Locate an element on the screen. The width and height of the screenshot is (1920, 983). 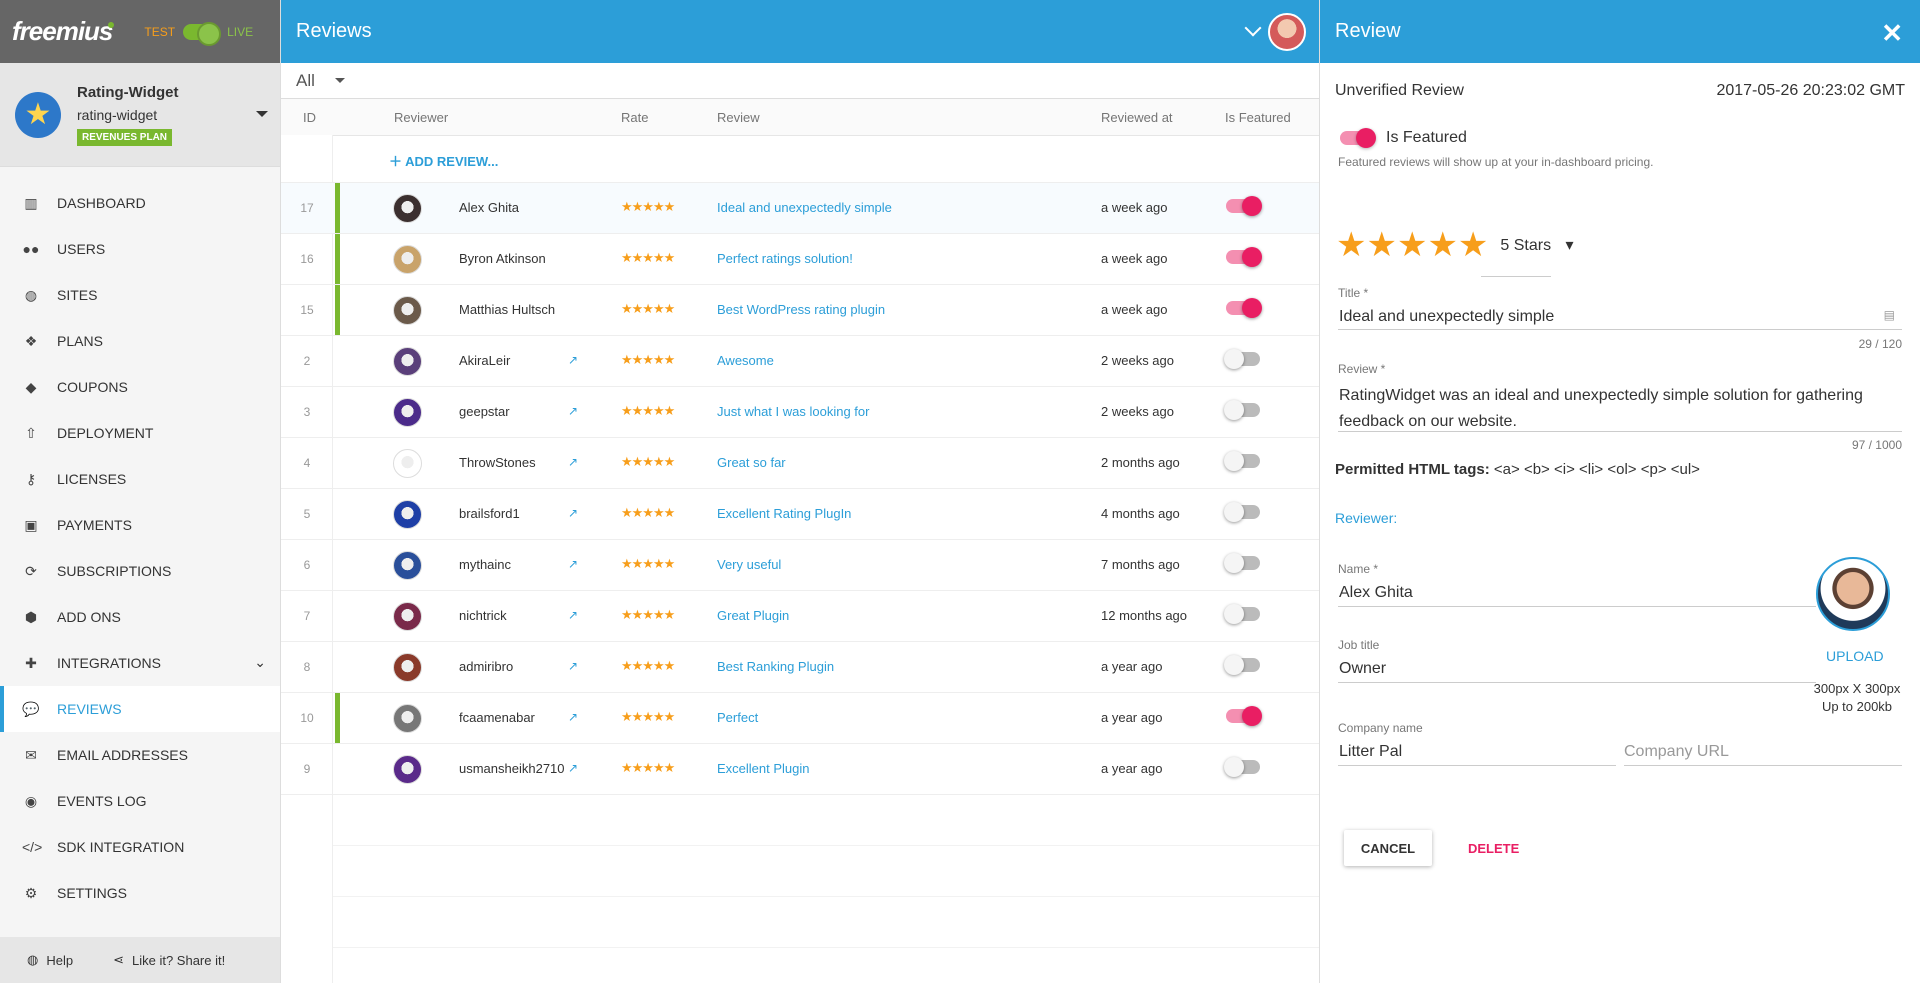
column-rate: Rate is located at coordinates (635, 117).